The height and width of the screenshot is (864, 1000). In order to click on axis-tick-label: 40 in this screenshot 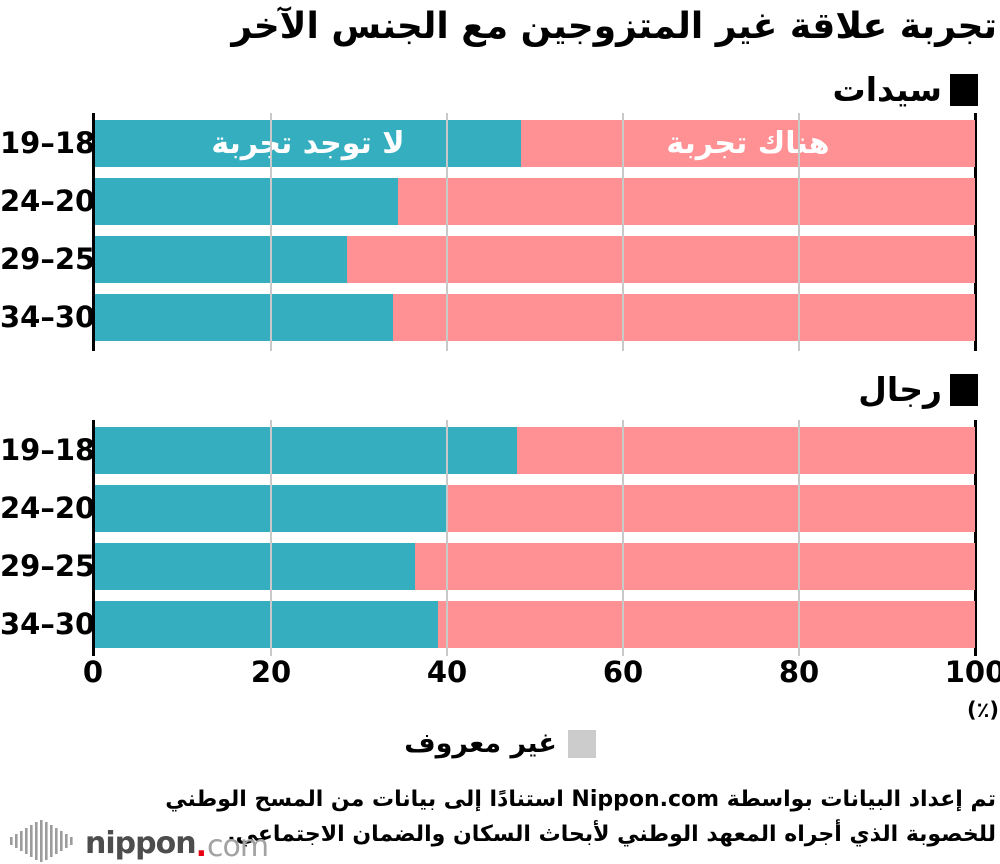, I will do `click(447, 672)`.